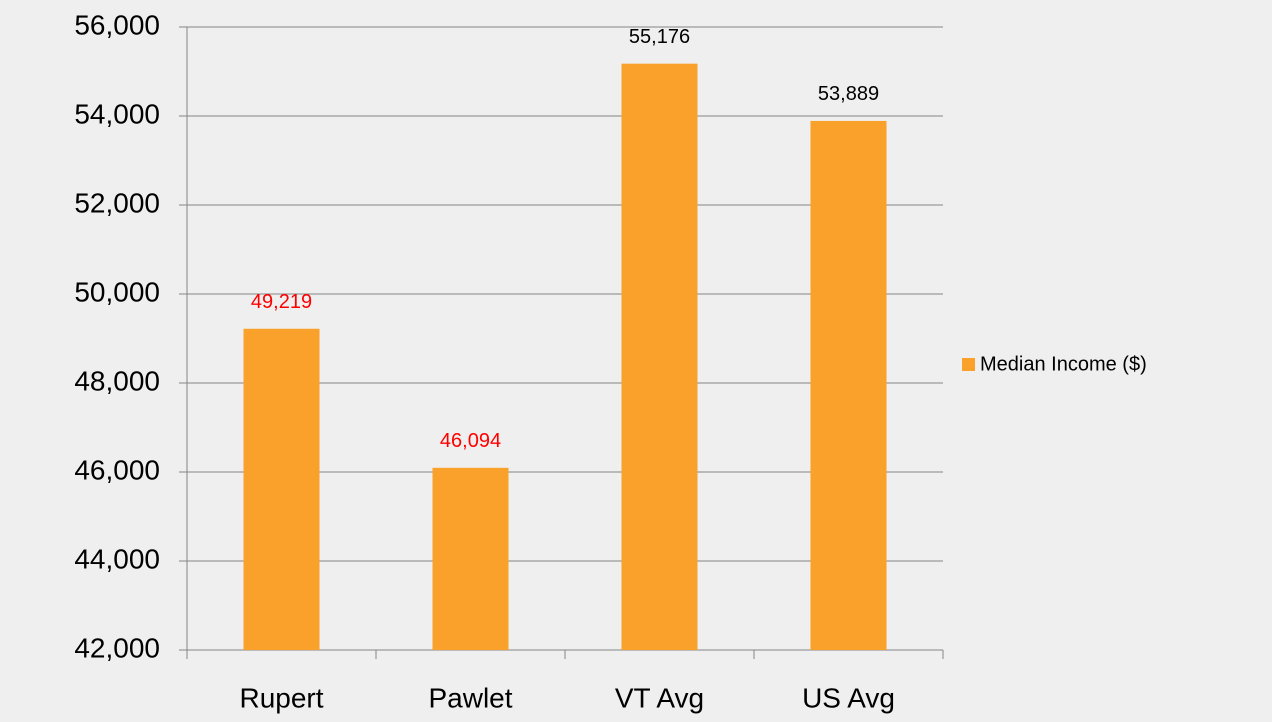 The width and height of the screenshot is (1272, 722). I want to click on y-tick-label: 54,000, so click(117, 113).